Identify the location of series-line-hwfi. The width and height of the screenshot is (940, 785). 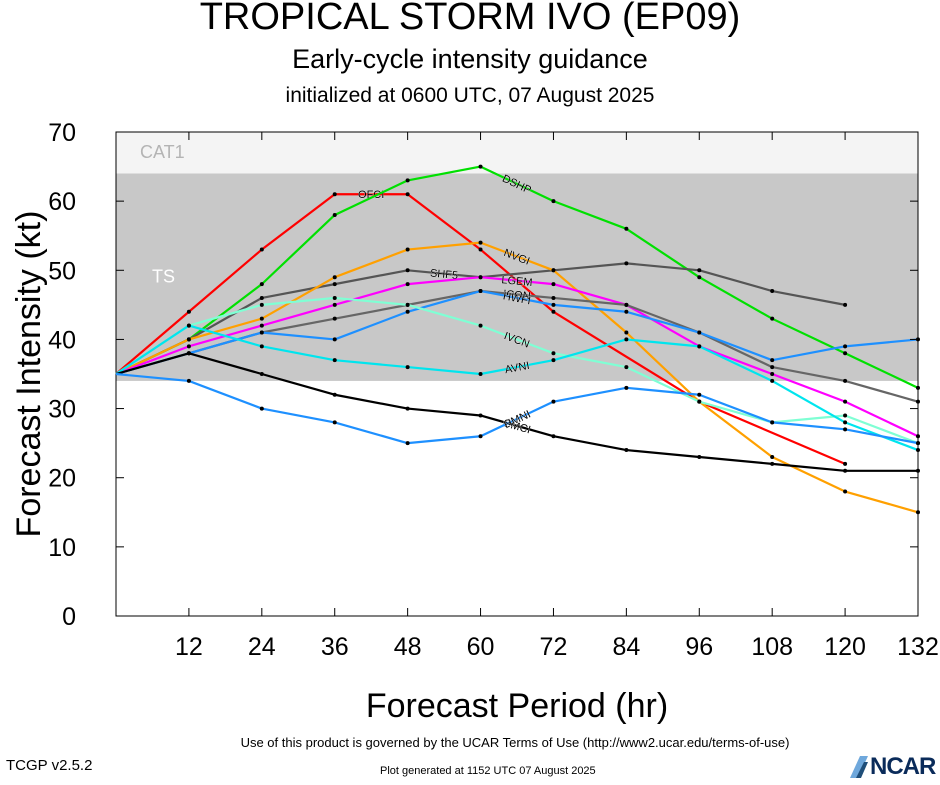
(517, 332).